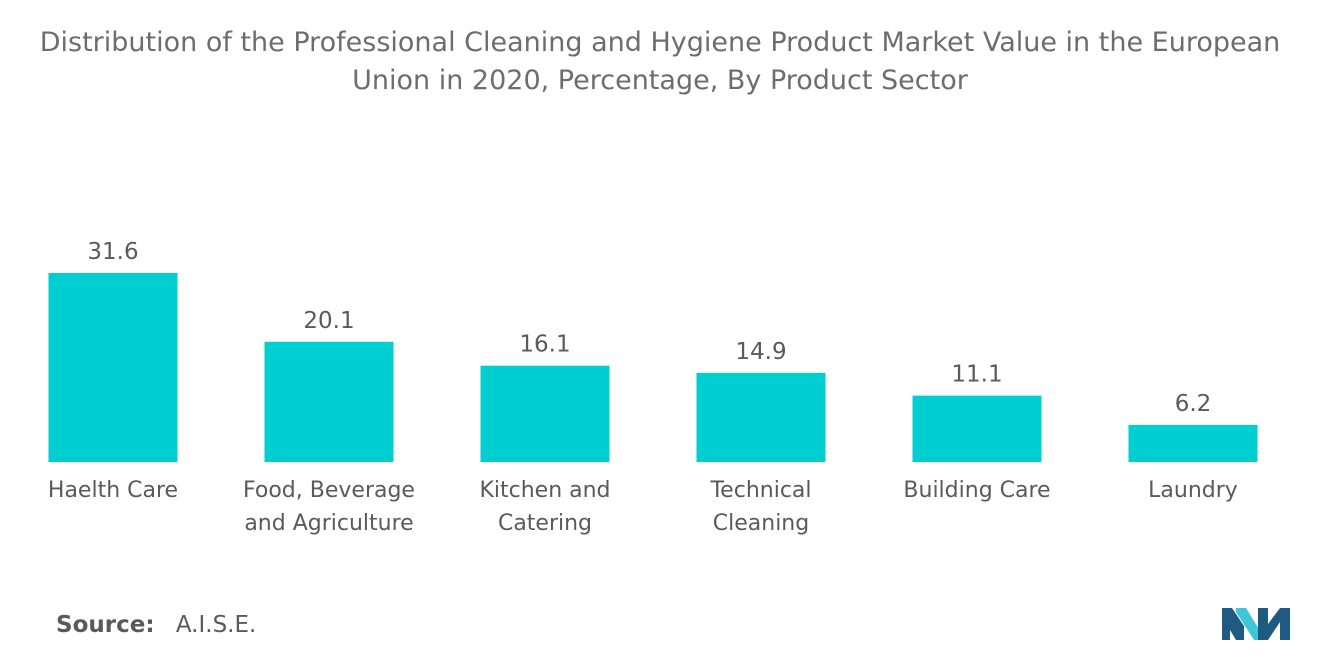 This screenshot has height=665, width=1320. What do you see at coordinates (544, 345) in the screenshot?
I see `bar-value-label: 16.1` at bounding box center [544, 345].